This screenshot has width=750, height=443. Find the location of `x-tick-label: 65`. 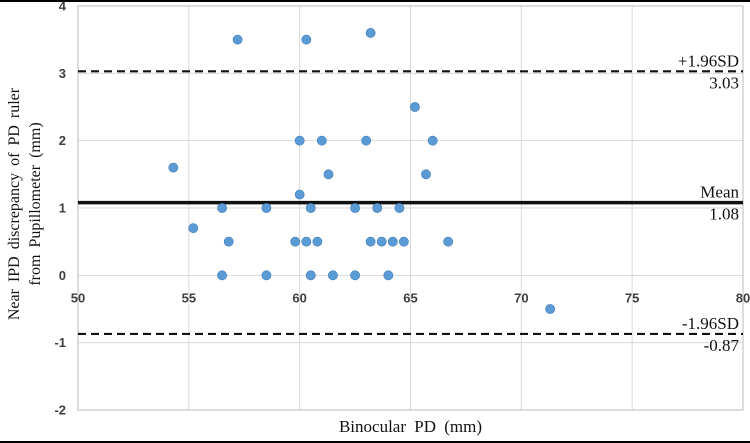

x-tick-label: 65 is located at coordinates (410, 297).